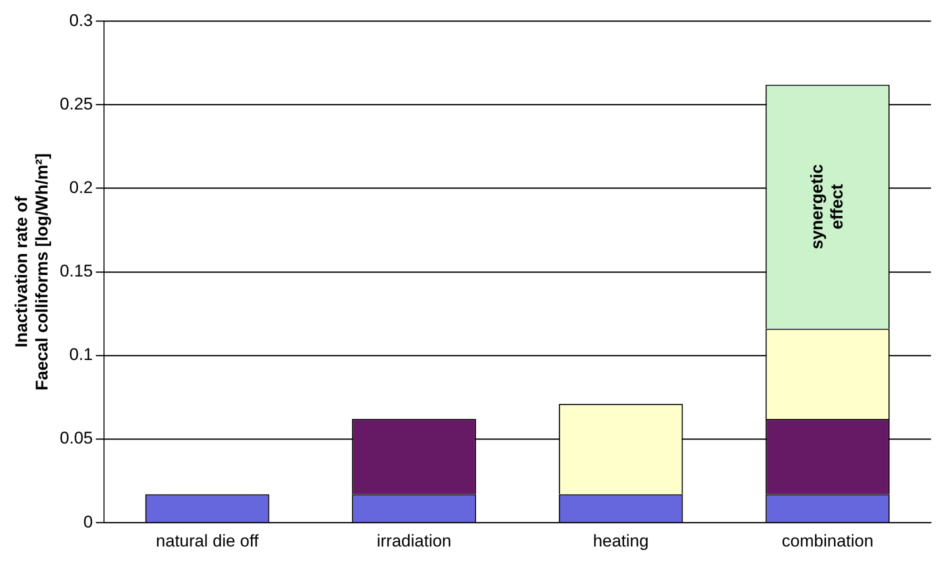 This screenshot has width=943, height=563. What do you see at coordinates (81, 188) in the screenshot?
I see `y-tick-label: 0.2` at bounding box center [81, 188].